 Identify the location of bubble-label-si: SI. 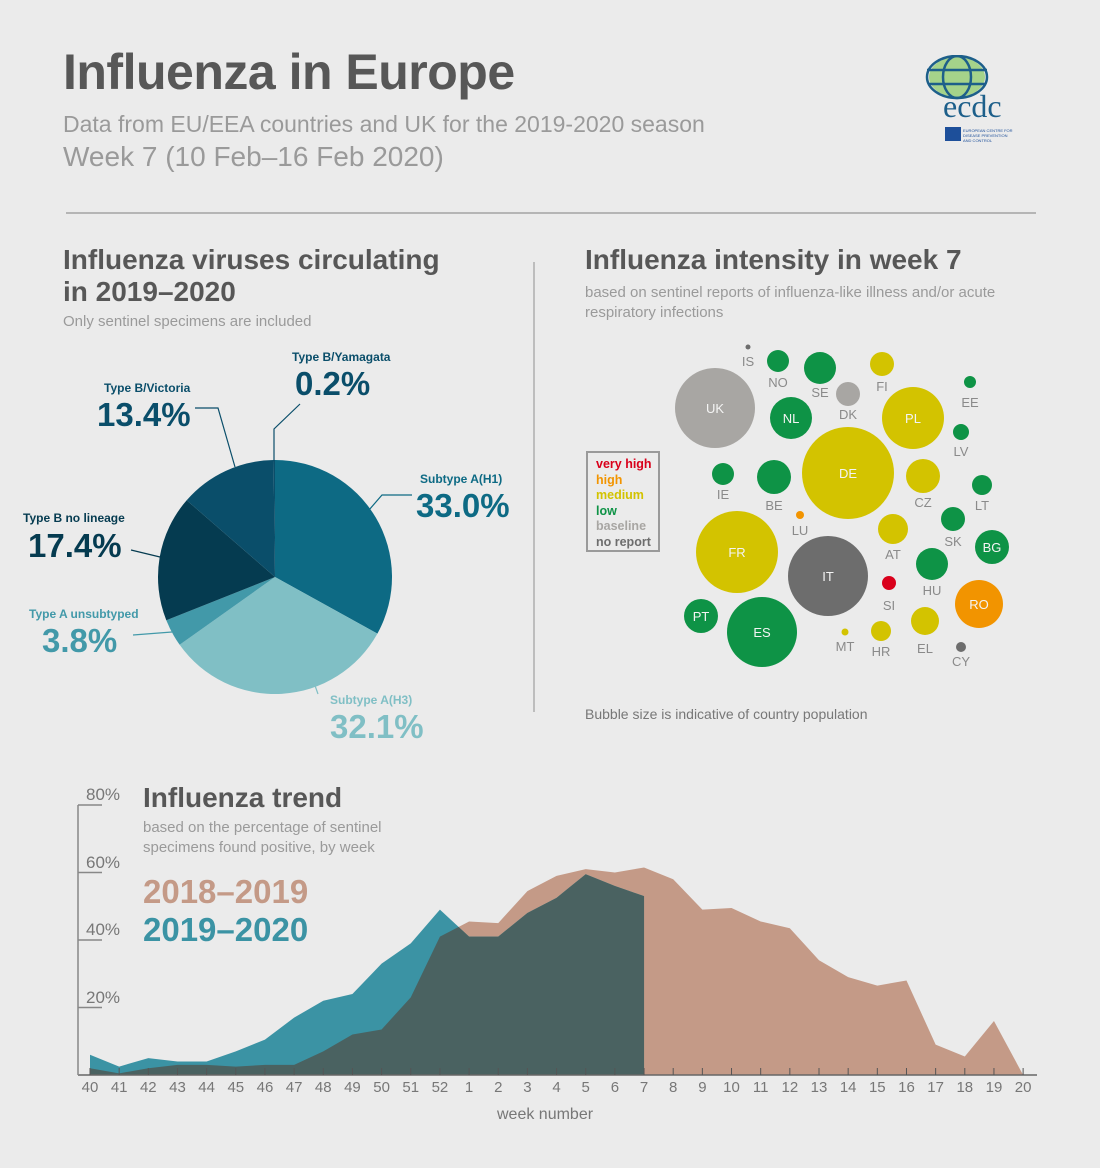
(889, 605).